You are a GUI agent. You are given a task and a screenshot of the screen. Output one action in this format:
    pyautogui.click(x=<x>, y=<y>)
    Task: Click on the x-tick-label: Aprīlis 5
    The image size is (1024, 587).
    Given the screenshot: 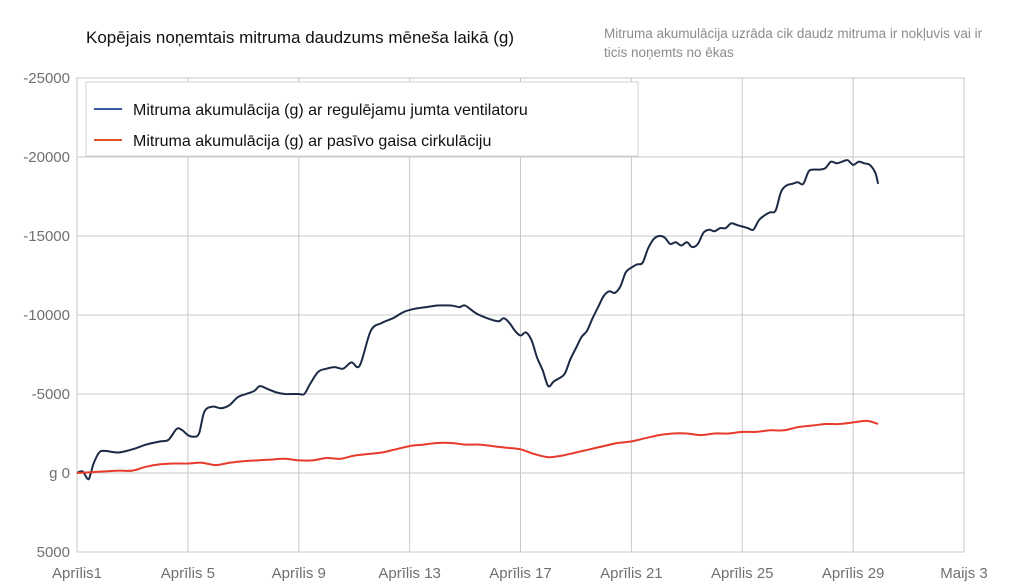 What is the action you would take?
    pyautogui.click(x=188, y=573)
    